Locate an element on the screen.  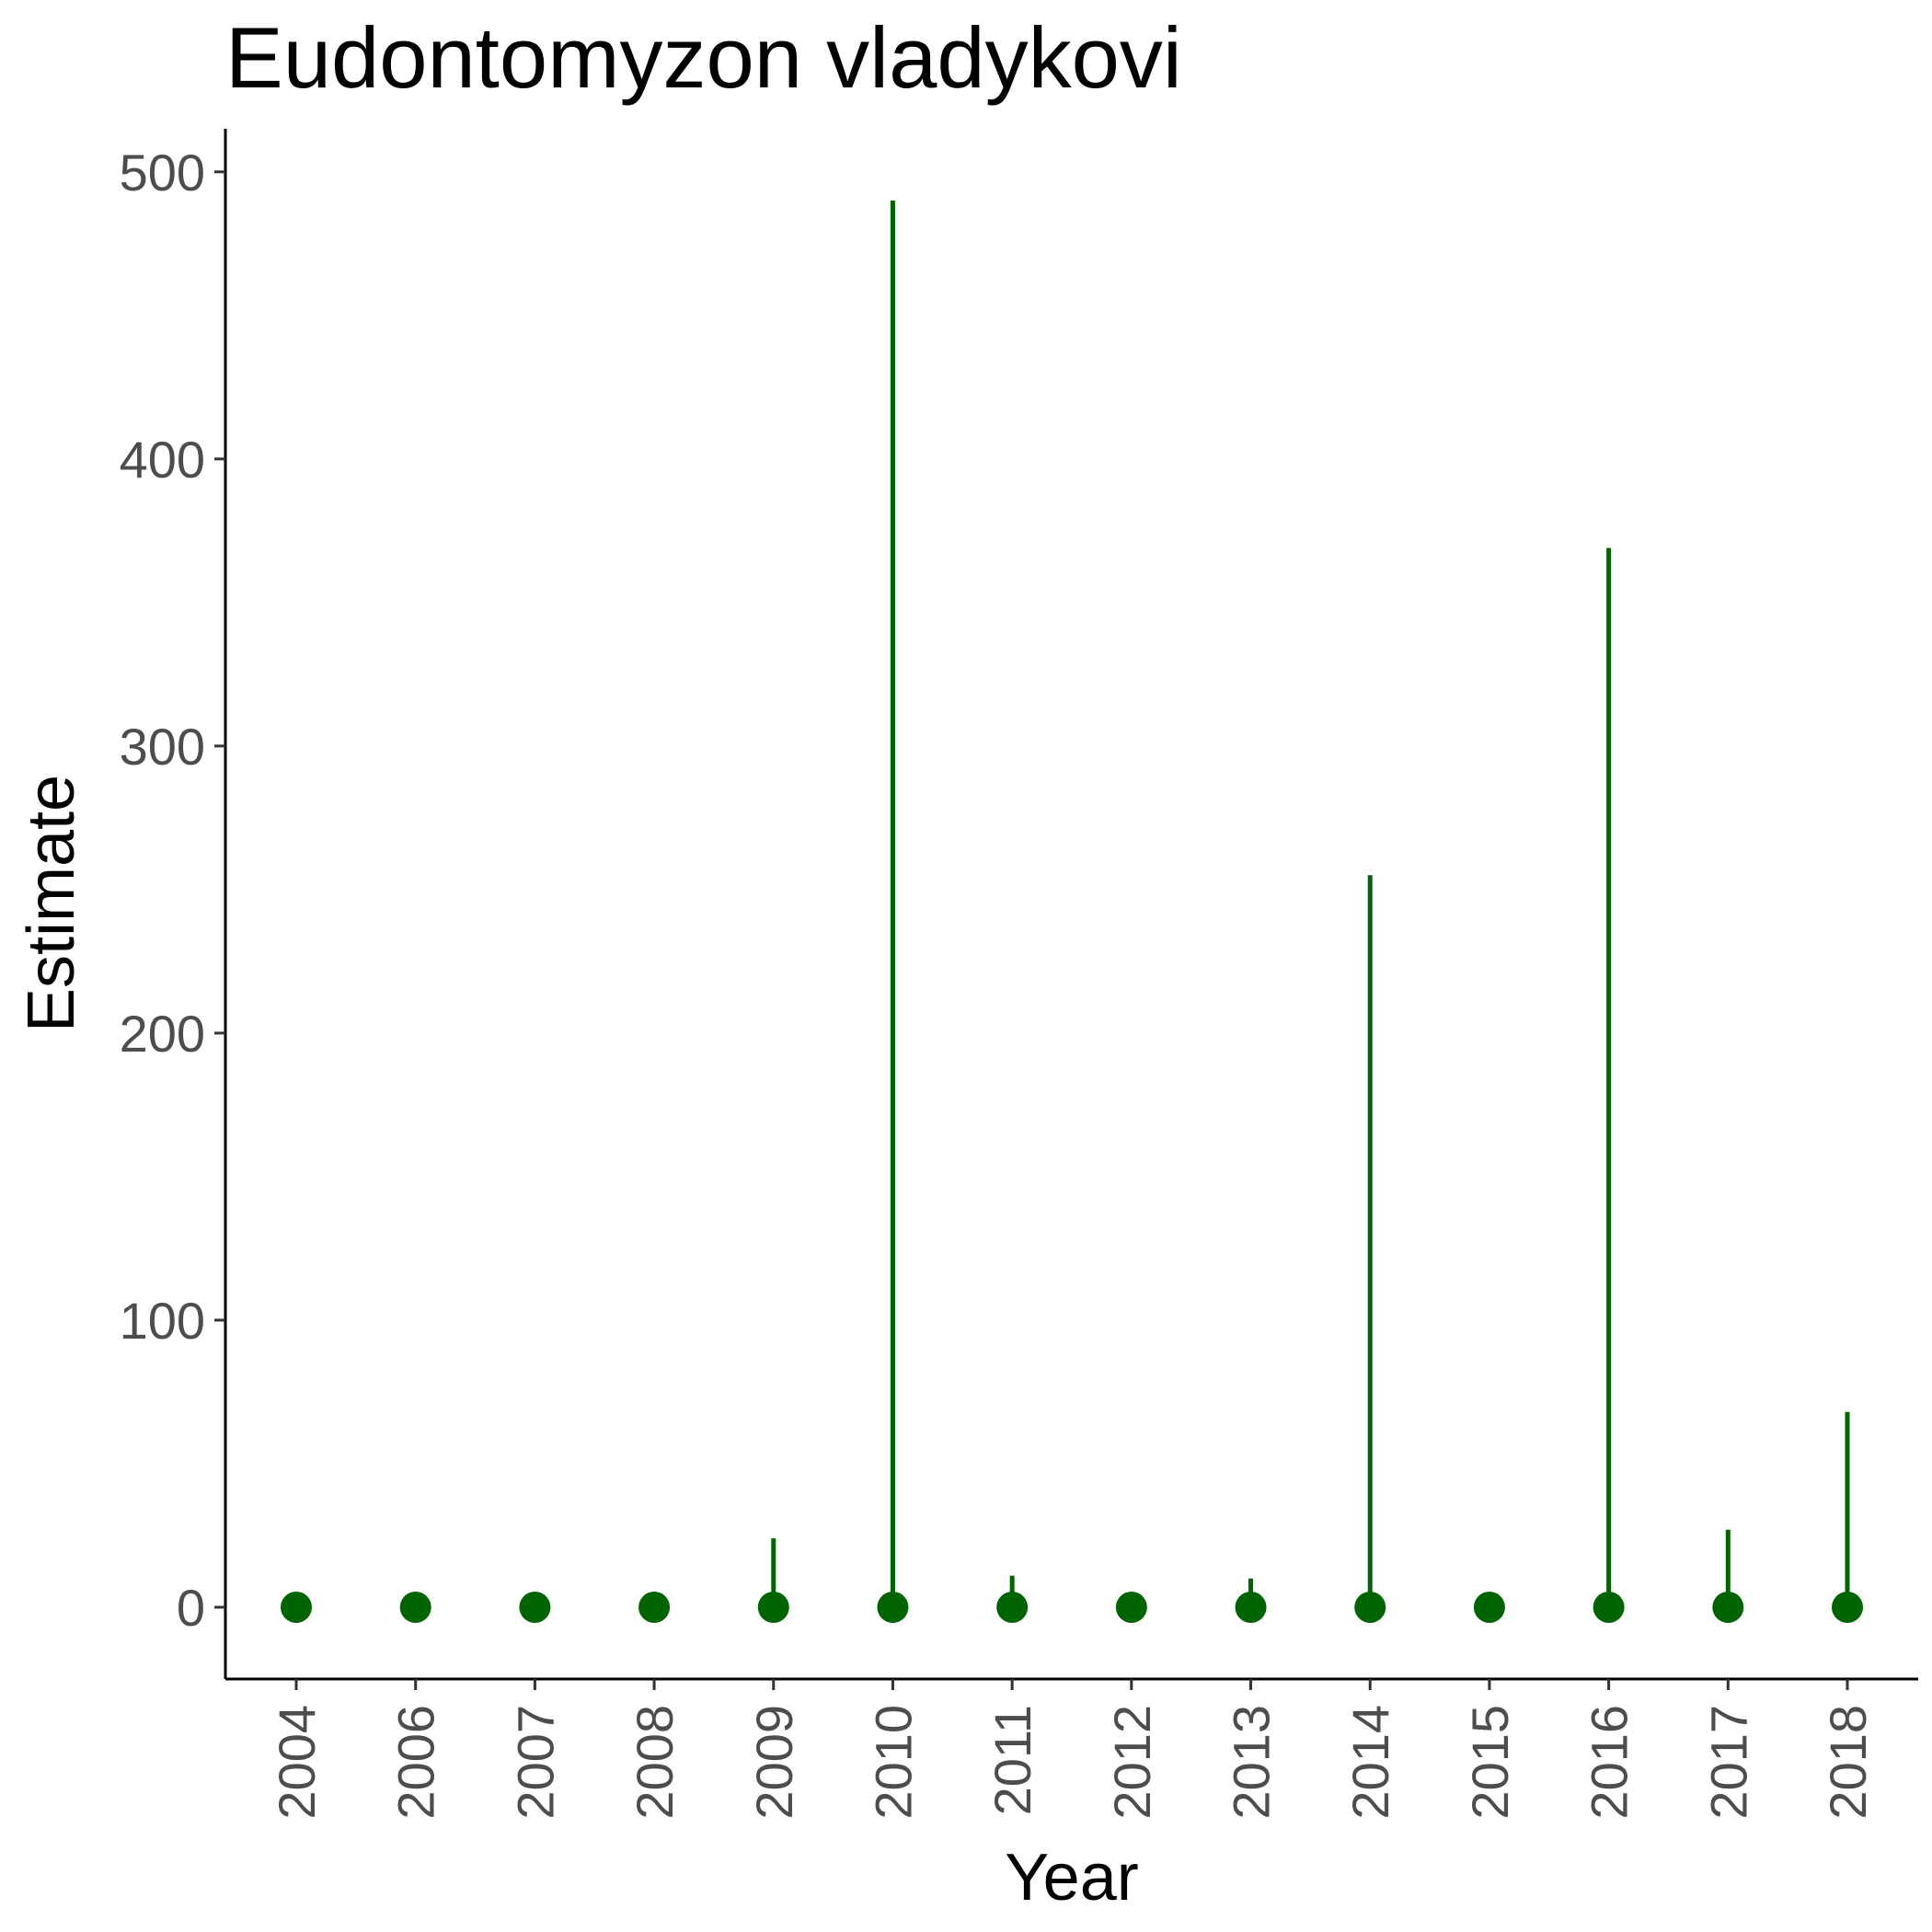
x-tick-label: 2012 is located at coordinates (1132, 1762).